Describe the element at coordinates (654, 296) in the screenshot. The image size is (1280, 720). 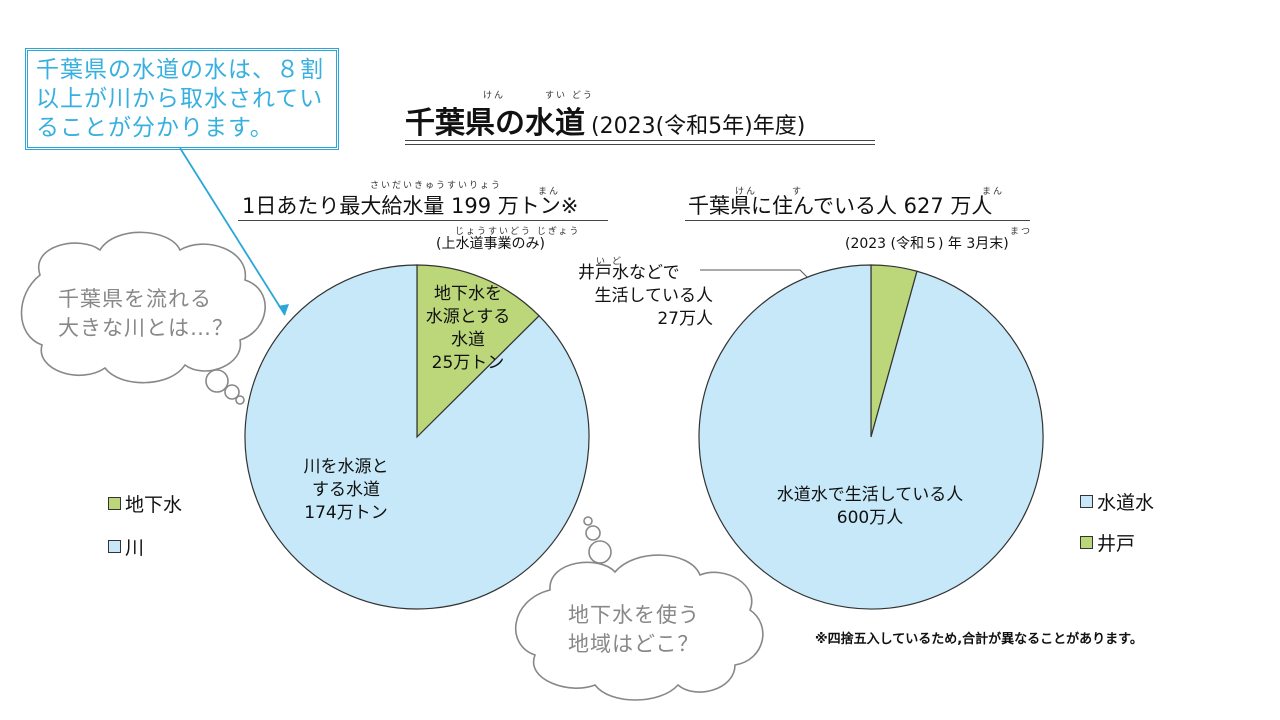
I see `well-label-line-2: 生活している人` at that location.